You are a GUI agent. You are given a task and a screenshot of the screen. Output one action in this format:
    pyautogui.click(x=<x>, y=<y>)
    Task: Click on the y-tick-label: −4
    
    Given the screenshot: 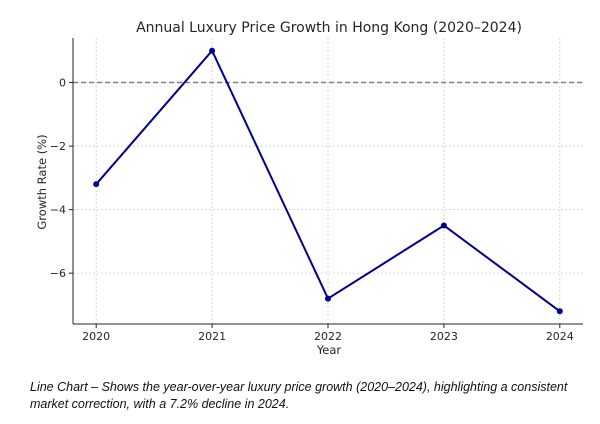 What is the action you would take?
    pyautogui.click(x=58, y=210)
    